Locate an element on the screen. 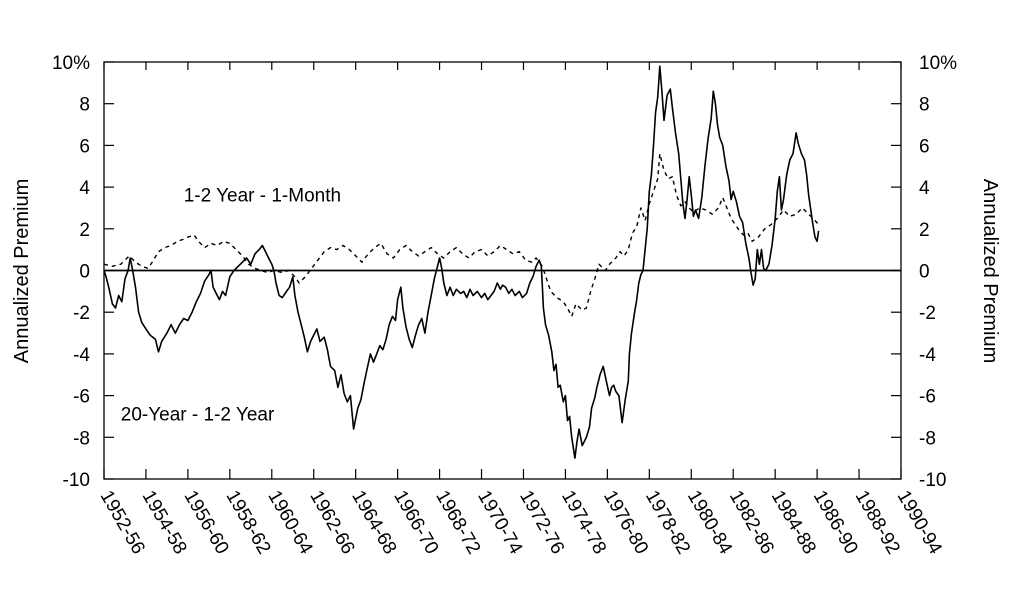 Image resolution: width=1010 pixels, height=590 pixels. y-tick-label-right: -8 is located at coordinates (927, 438).